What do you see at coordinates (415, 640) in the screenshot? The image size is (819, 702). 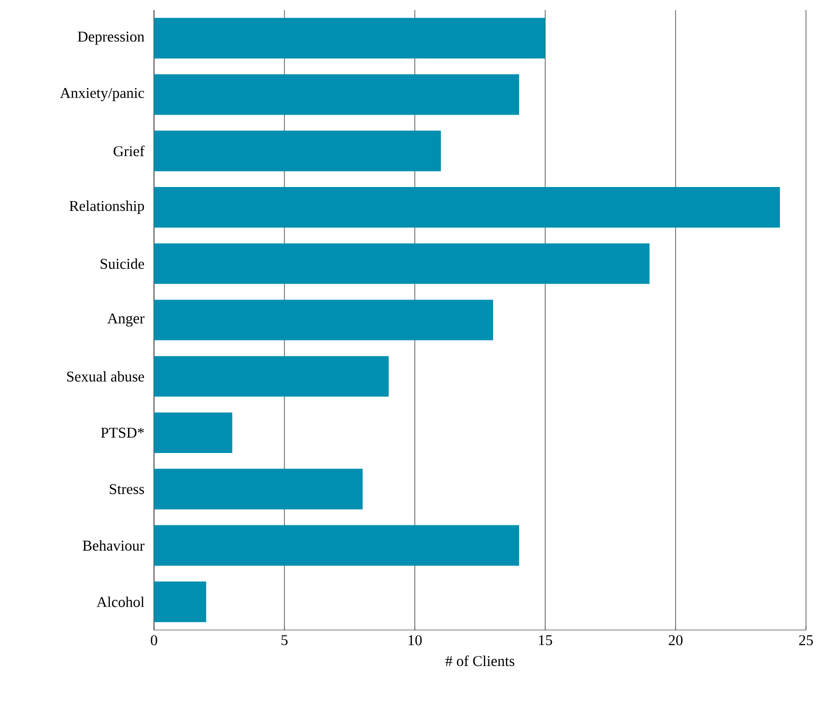 I see `x-tick-label: 10` at bounding box center [415, 640].